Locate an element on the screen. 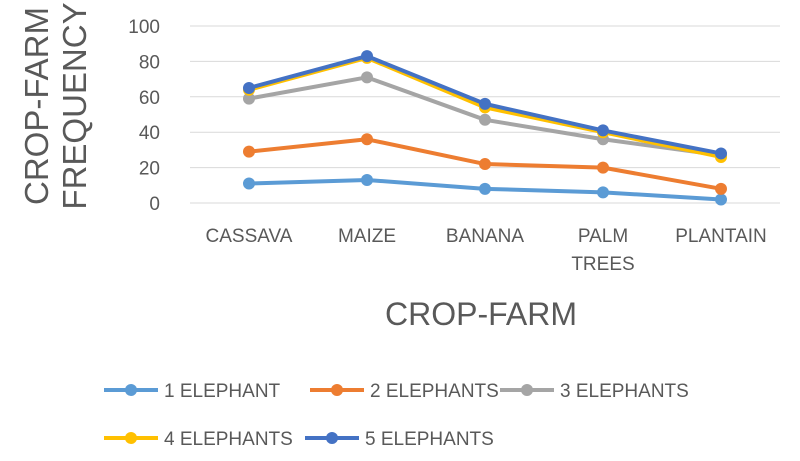 Image resolution: width=800 pixels, height=461 pixels. x-tick-label: PLANTAIN is located at coordinates (721, 236).